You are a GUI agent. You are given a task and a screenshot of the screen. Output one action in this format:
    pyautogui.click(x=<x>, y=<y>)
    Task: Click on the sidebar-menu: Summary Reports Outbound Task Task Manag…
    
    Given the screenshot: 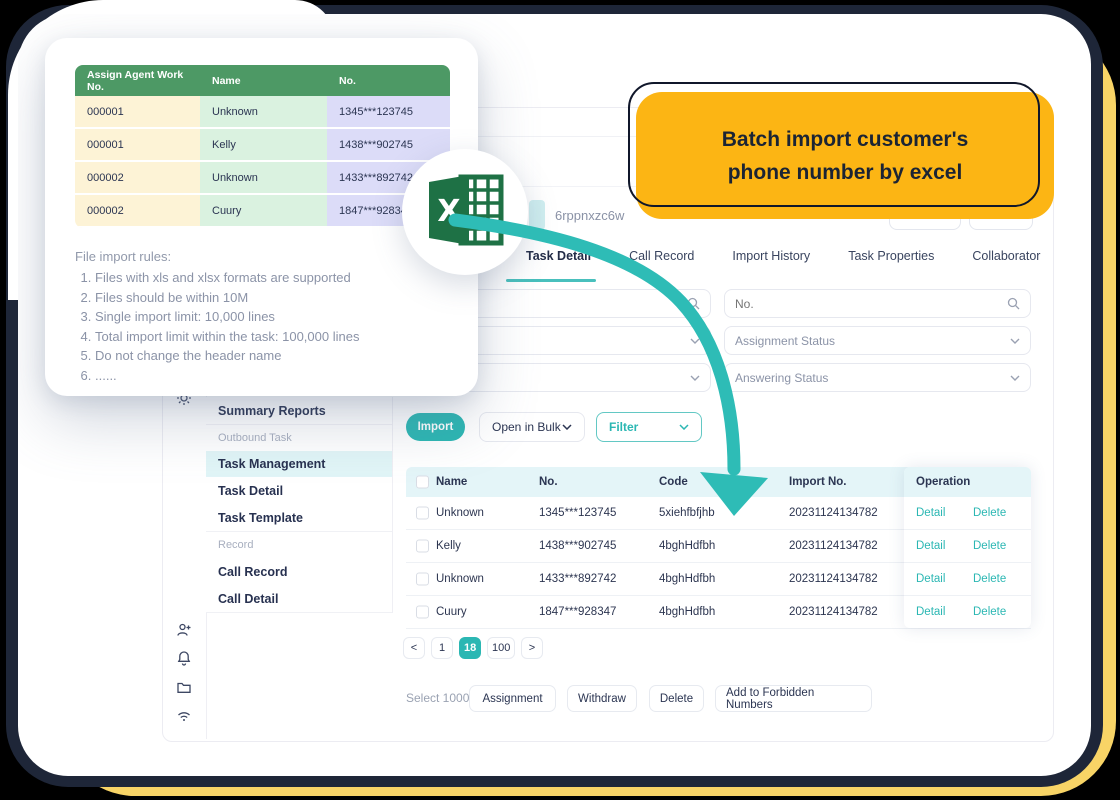 What is the action you would take?
    pyautogui.click(x=299, y=505)
    